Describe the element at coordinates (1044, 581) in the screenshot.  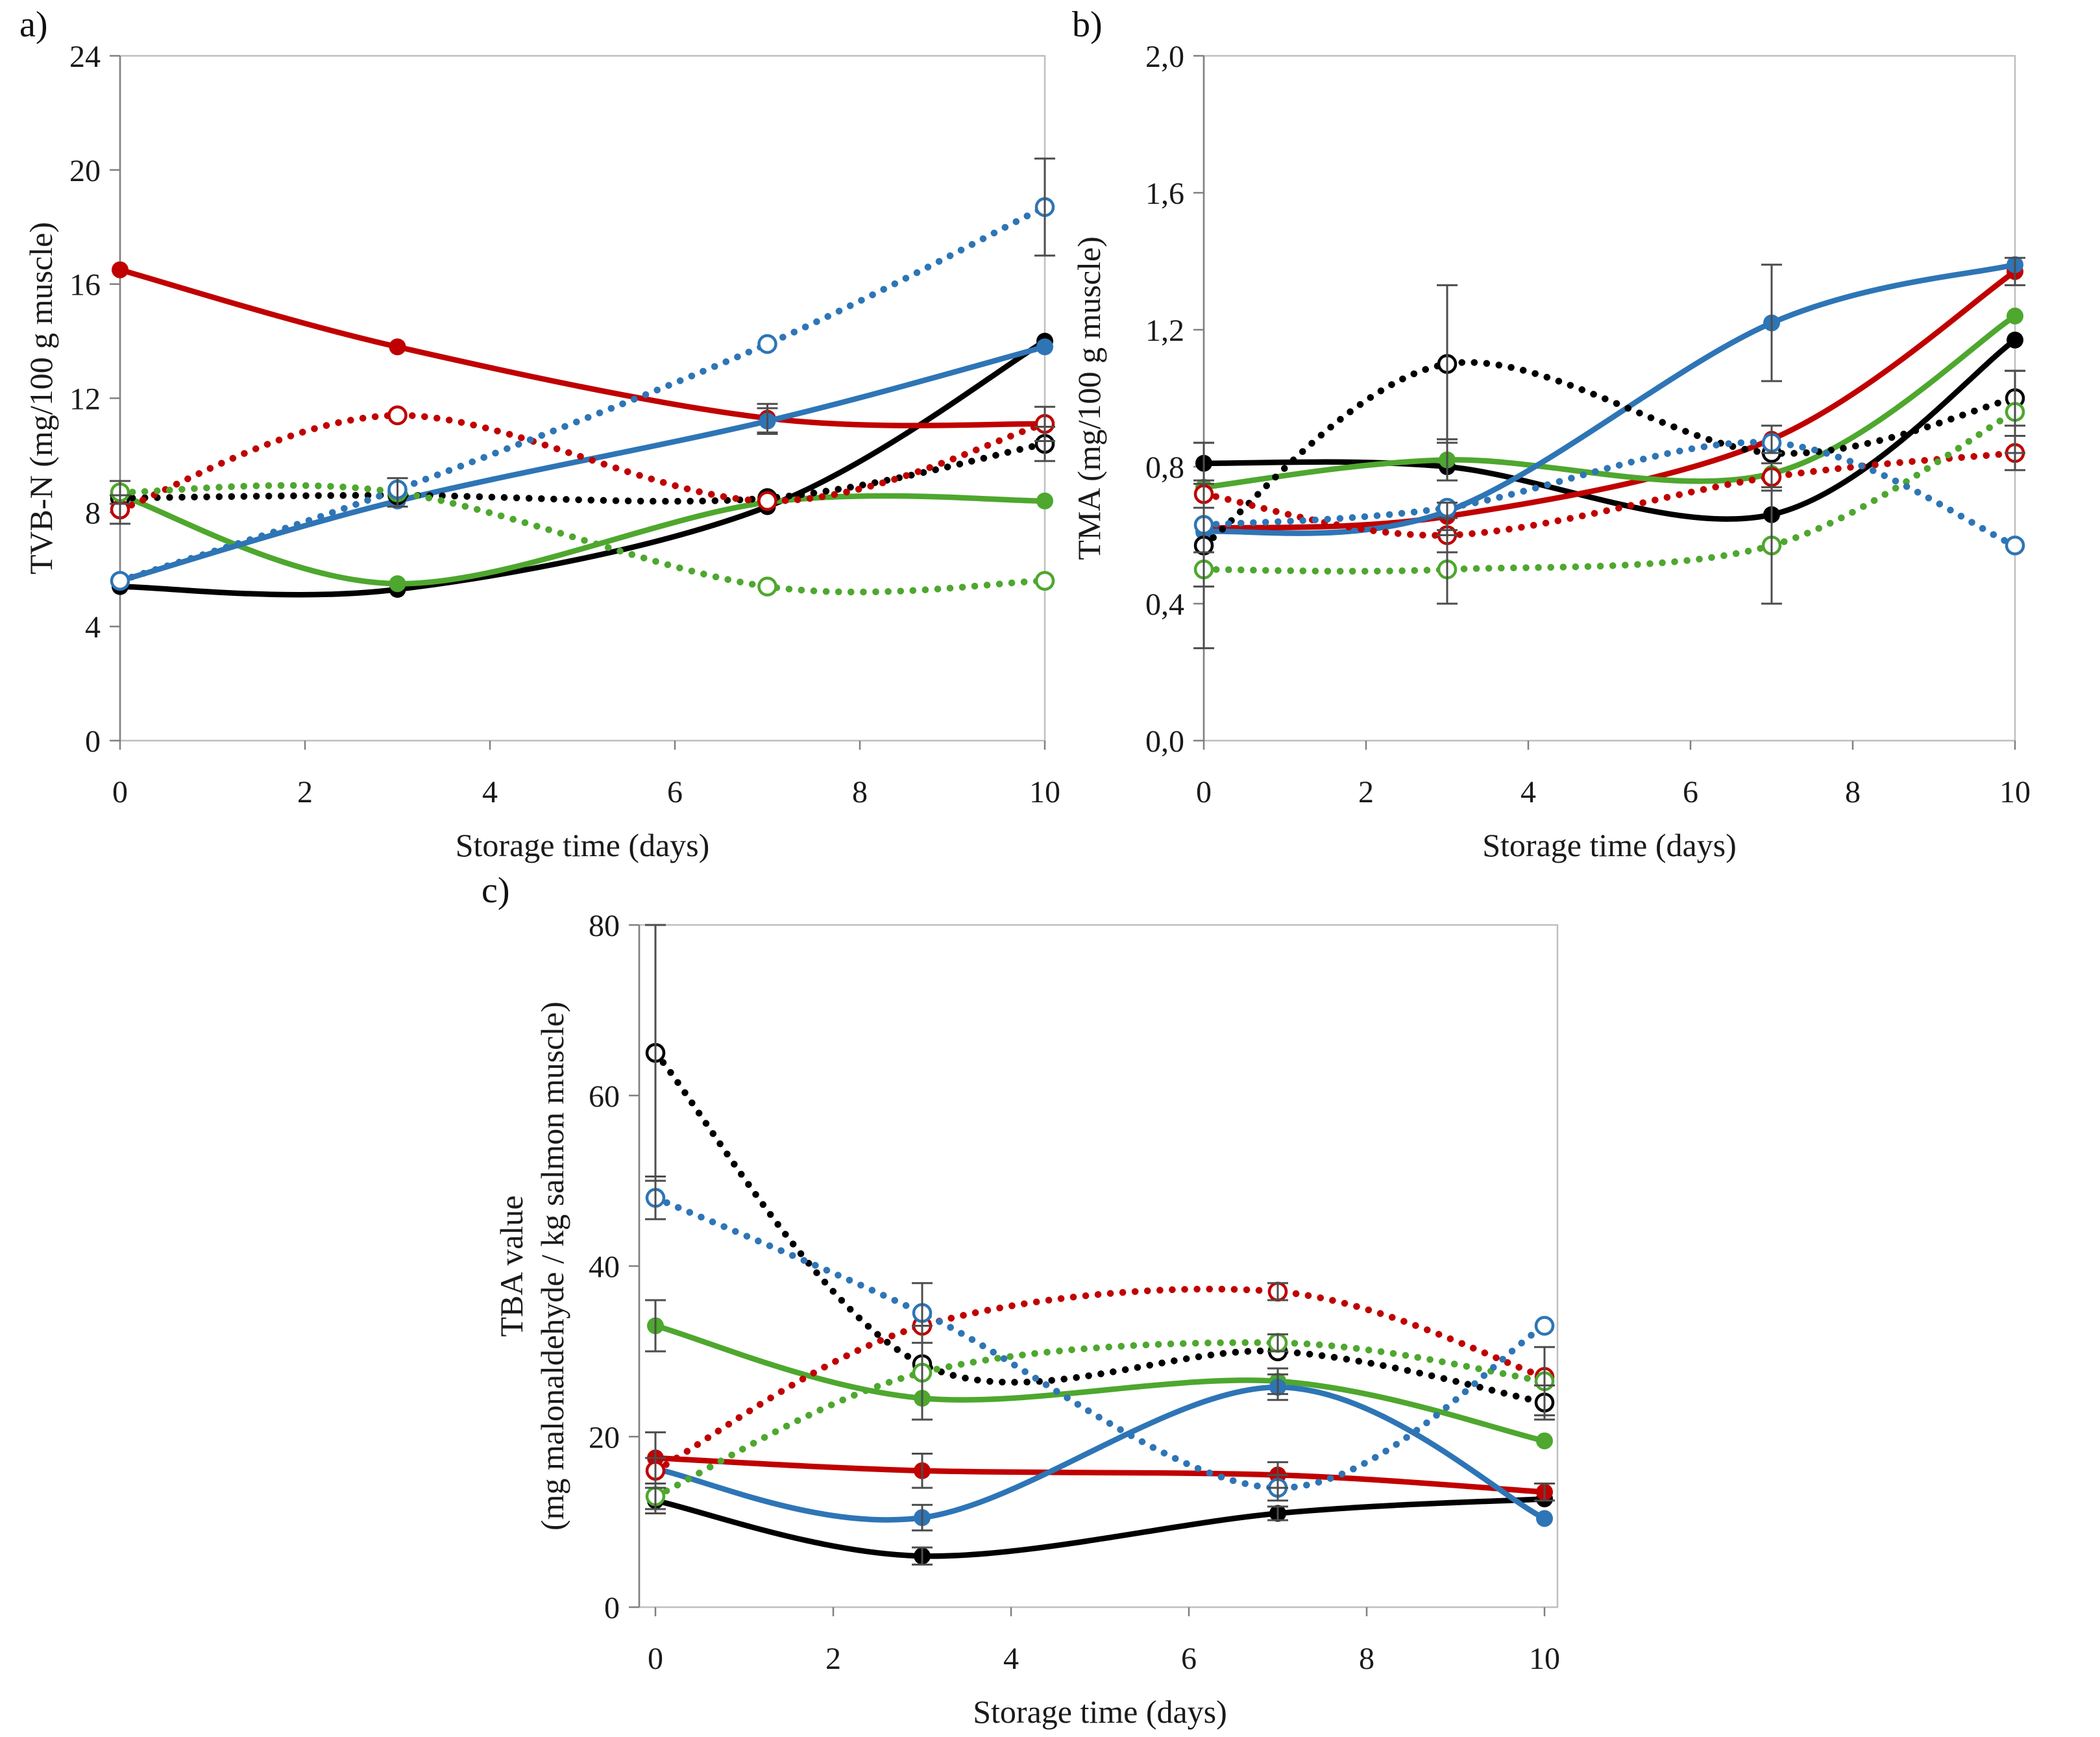
I see `marker-a-green-dotted-day10` at that location.